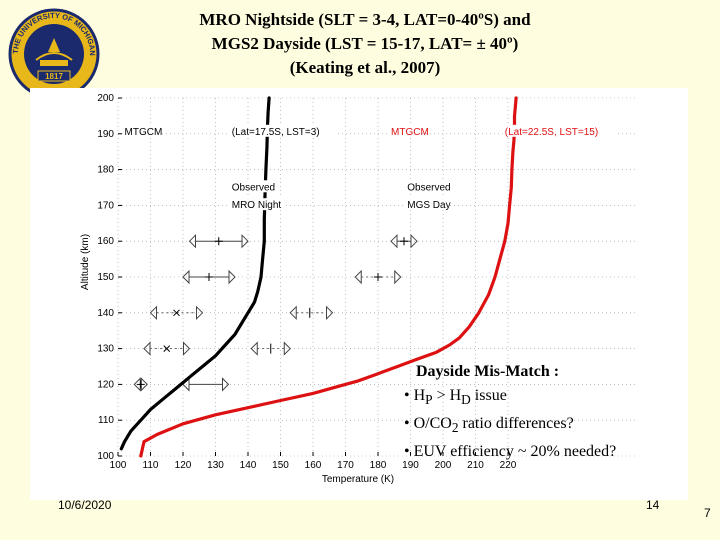 Image resolution: width=720 pixels, height=540 pixels. I want to click on x-tick-label: 210, so click(475, 465).